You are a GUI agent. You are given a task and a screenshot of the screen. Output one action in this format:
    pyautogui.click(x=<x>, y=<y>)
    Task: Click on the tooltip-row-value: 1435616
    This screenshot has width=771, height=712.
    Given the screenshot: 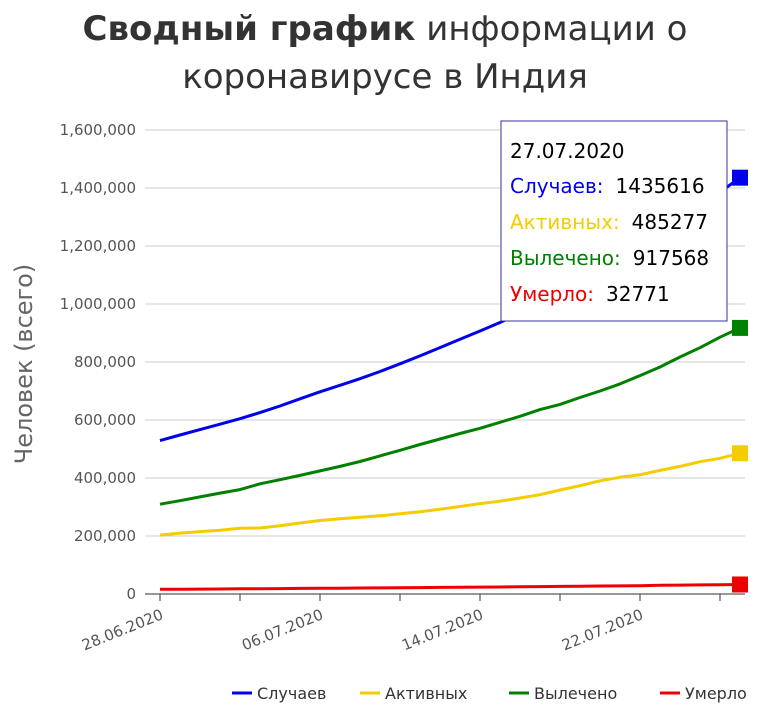 What is the action you would take?
    pyautogui.click(x=660, y=186)
    